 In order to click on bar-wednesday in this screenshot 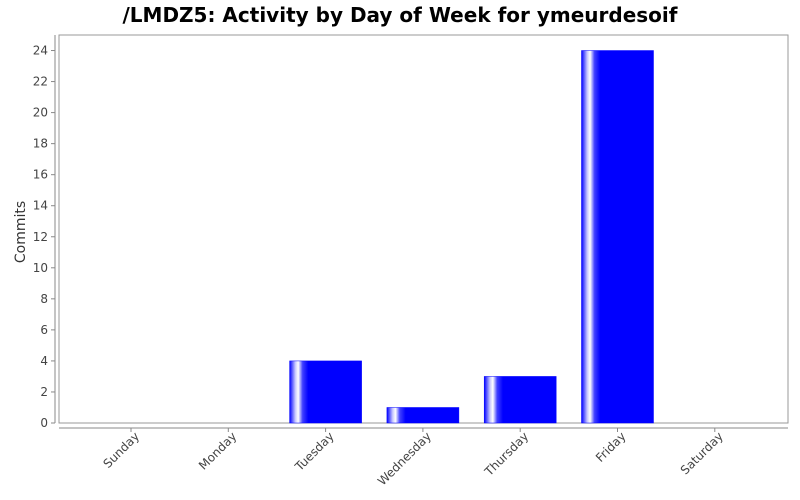, I will do `click(423, 415)`.